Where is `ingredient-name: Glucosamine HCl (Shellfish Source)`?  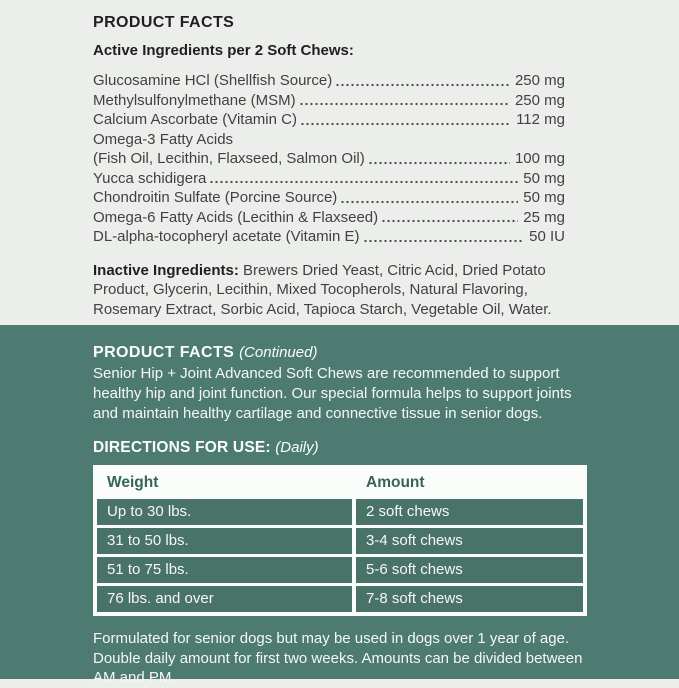 ingredient-name: Glucosamine HCl (Shellfish Source) is located at coordinates (213, 80).